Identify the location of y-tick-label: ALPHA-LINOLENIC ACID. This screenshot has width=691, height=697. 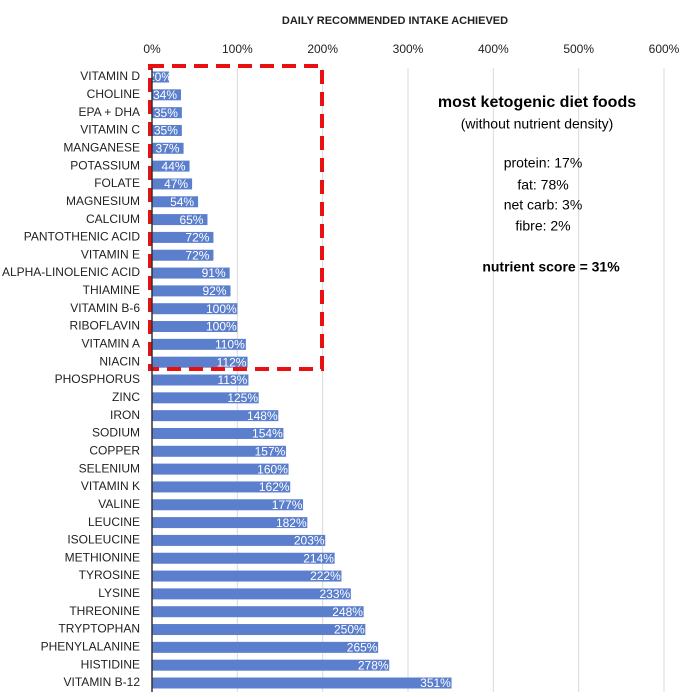
(71, 272).